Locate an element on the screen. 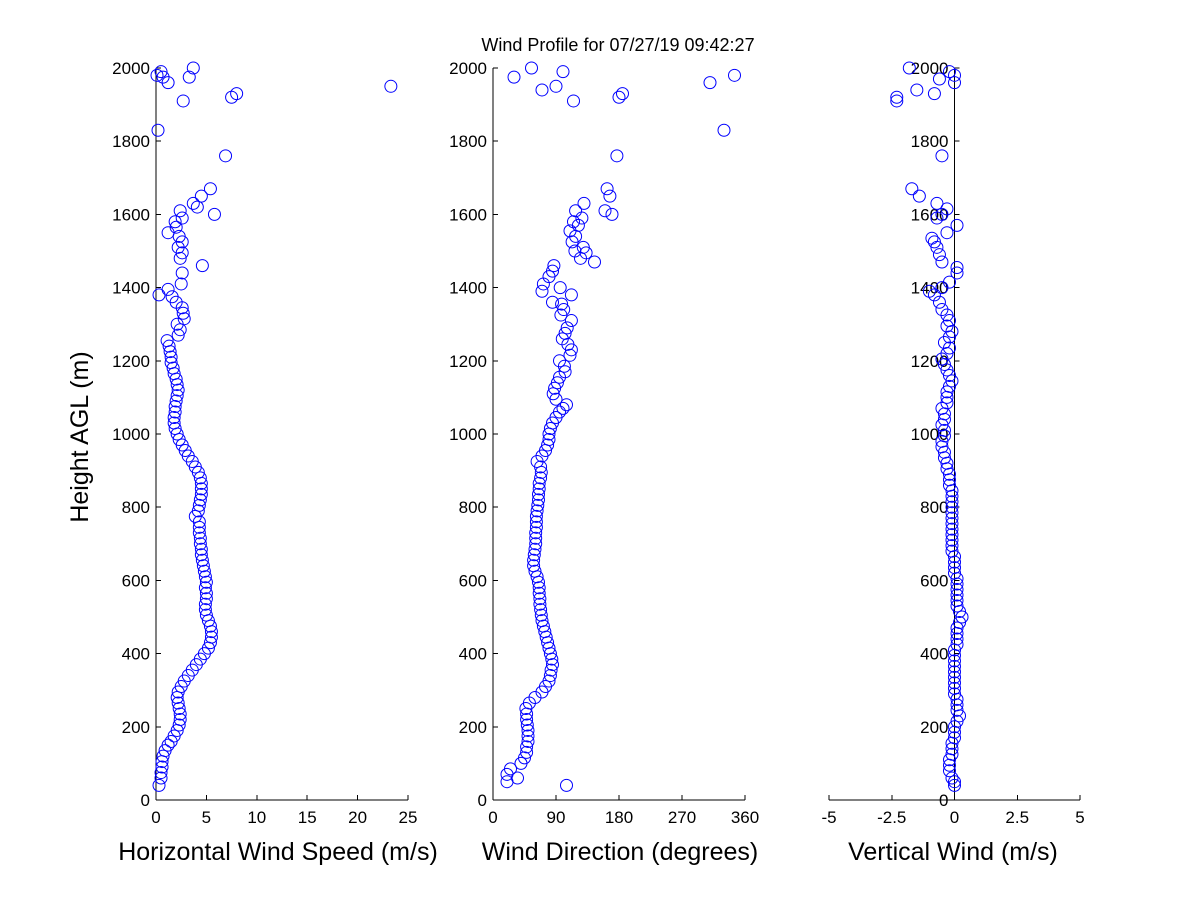 The height and width of the screenshot is (900, 1200). y-tick-label: 1000 is located at coordinates (468, 434).